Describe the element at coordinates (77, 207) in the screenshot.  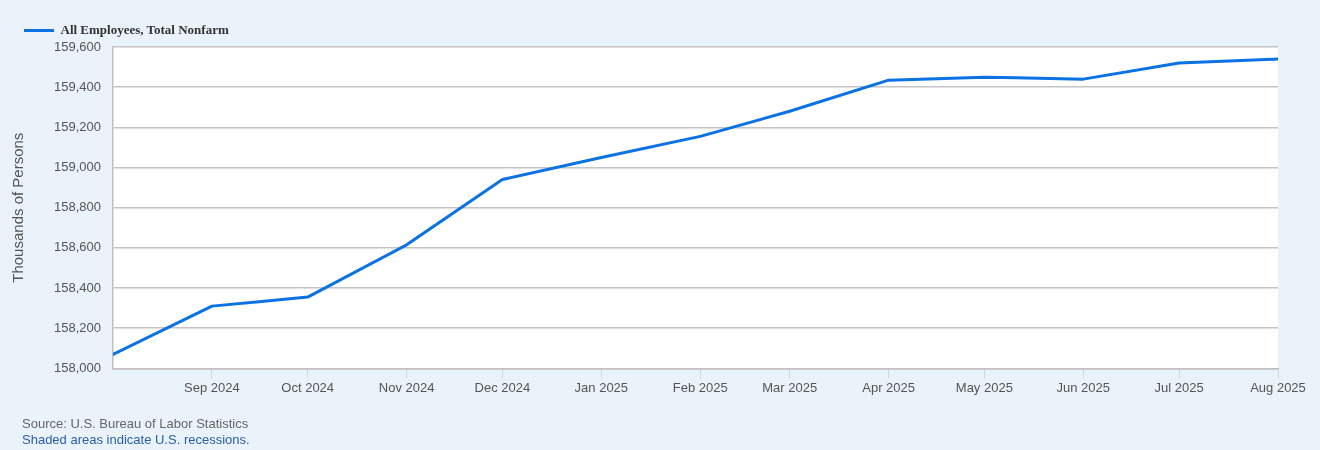
I see `y-tick-label: 158,800` at that location.